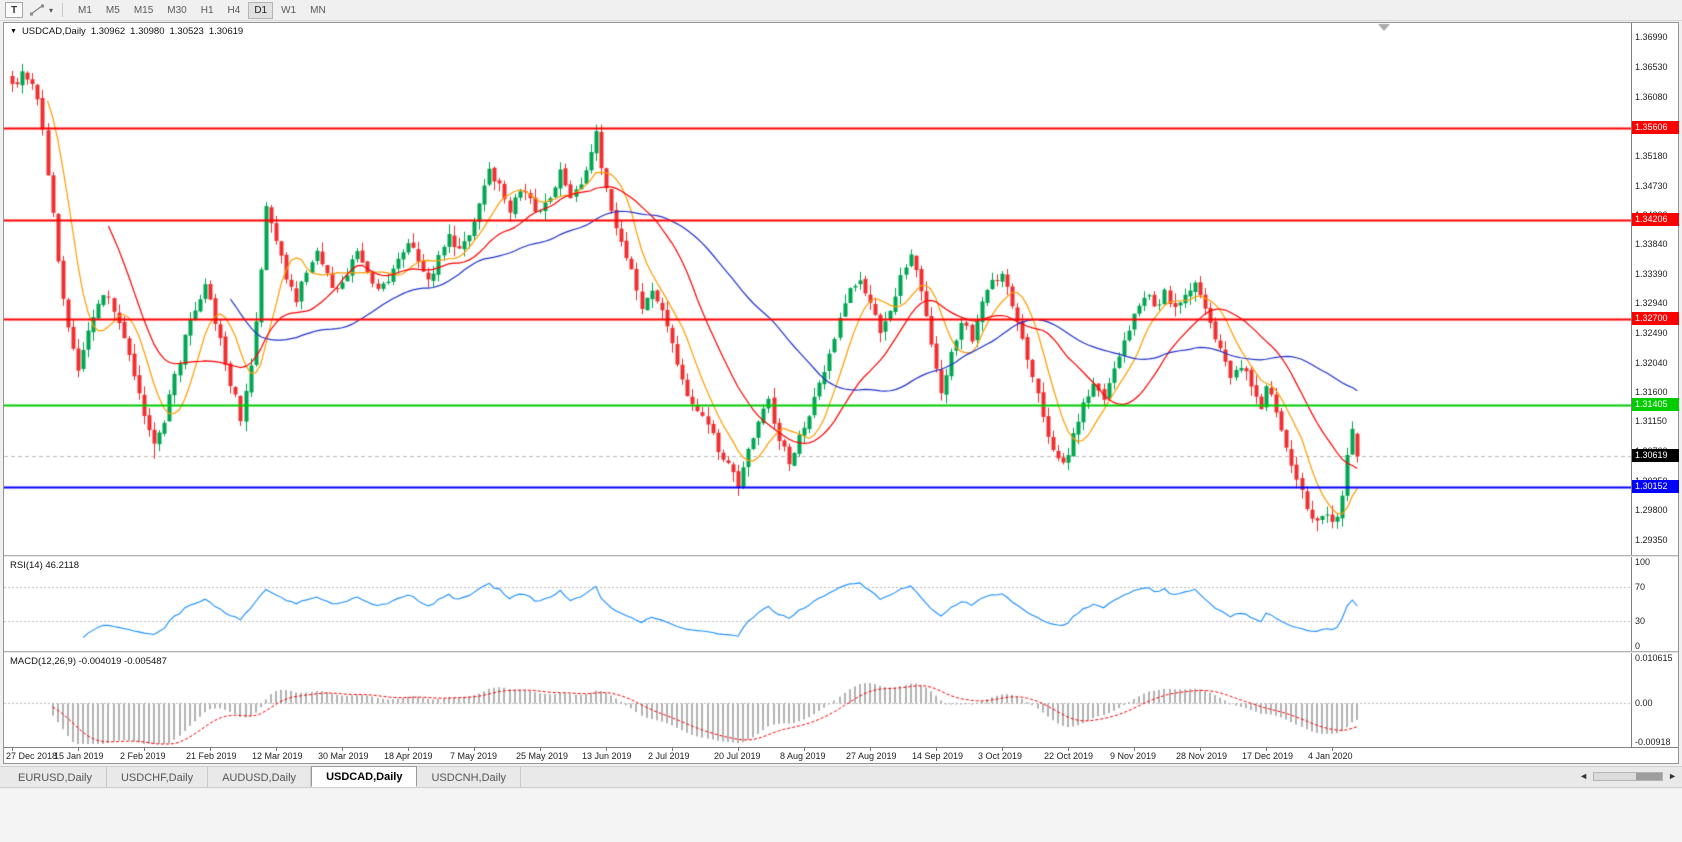 The image size is (1682, 842). Describe the element at coordinates (37, 10) in the screenshot. I see `trendline-tool-icon` at that location.